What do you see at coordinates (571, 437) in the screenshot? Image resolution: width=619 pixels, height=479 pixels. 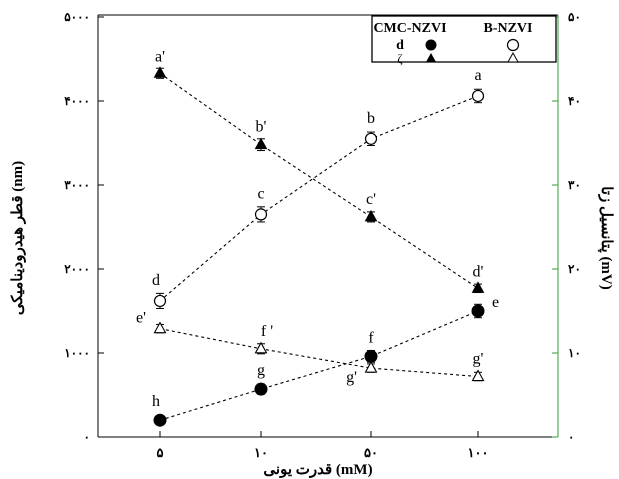 I see `y-right-tick-label: ۰` at bounding box center [571, 437].